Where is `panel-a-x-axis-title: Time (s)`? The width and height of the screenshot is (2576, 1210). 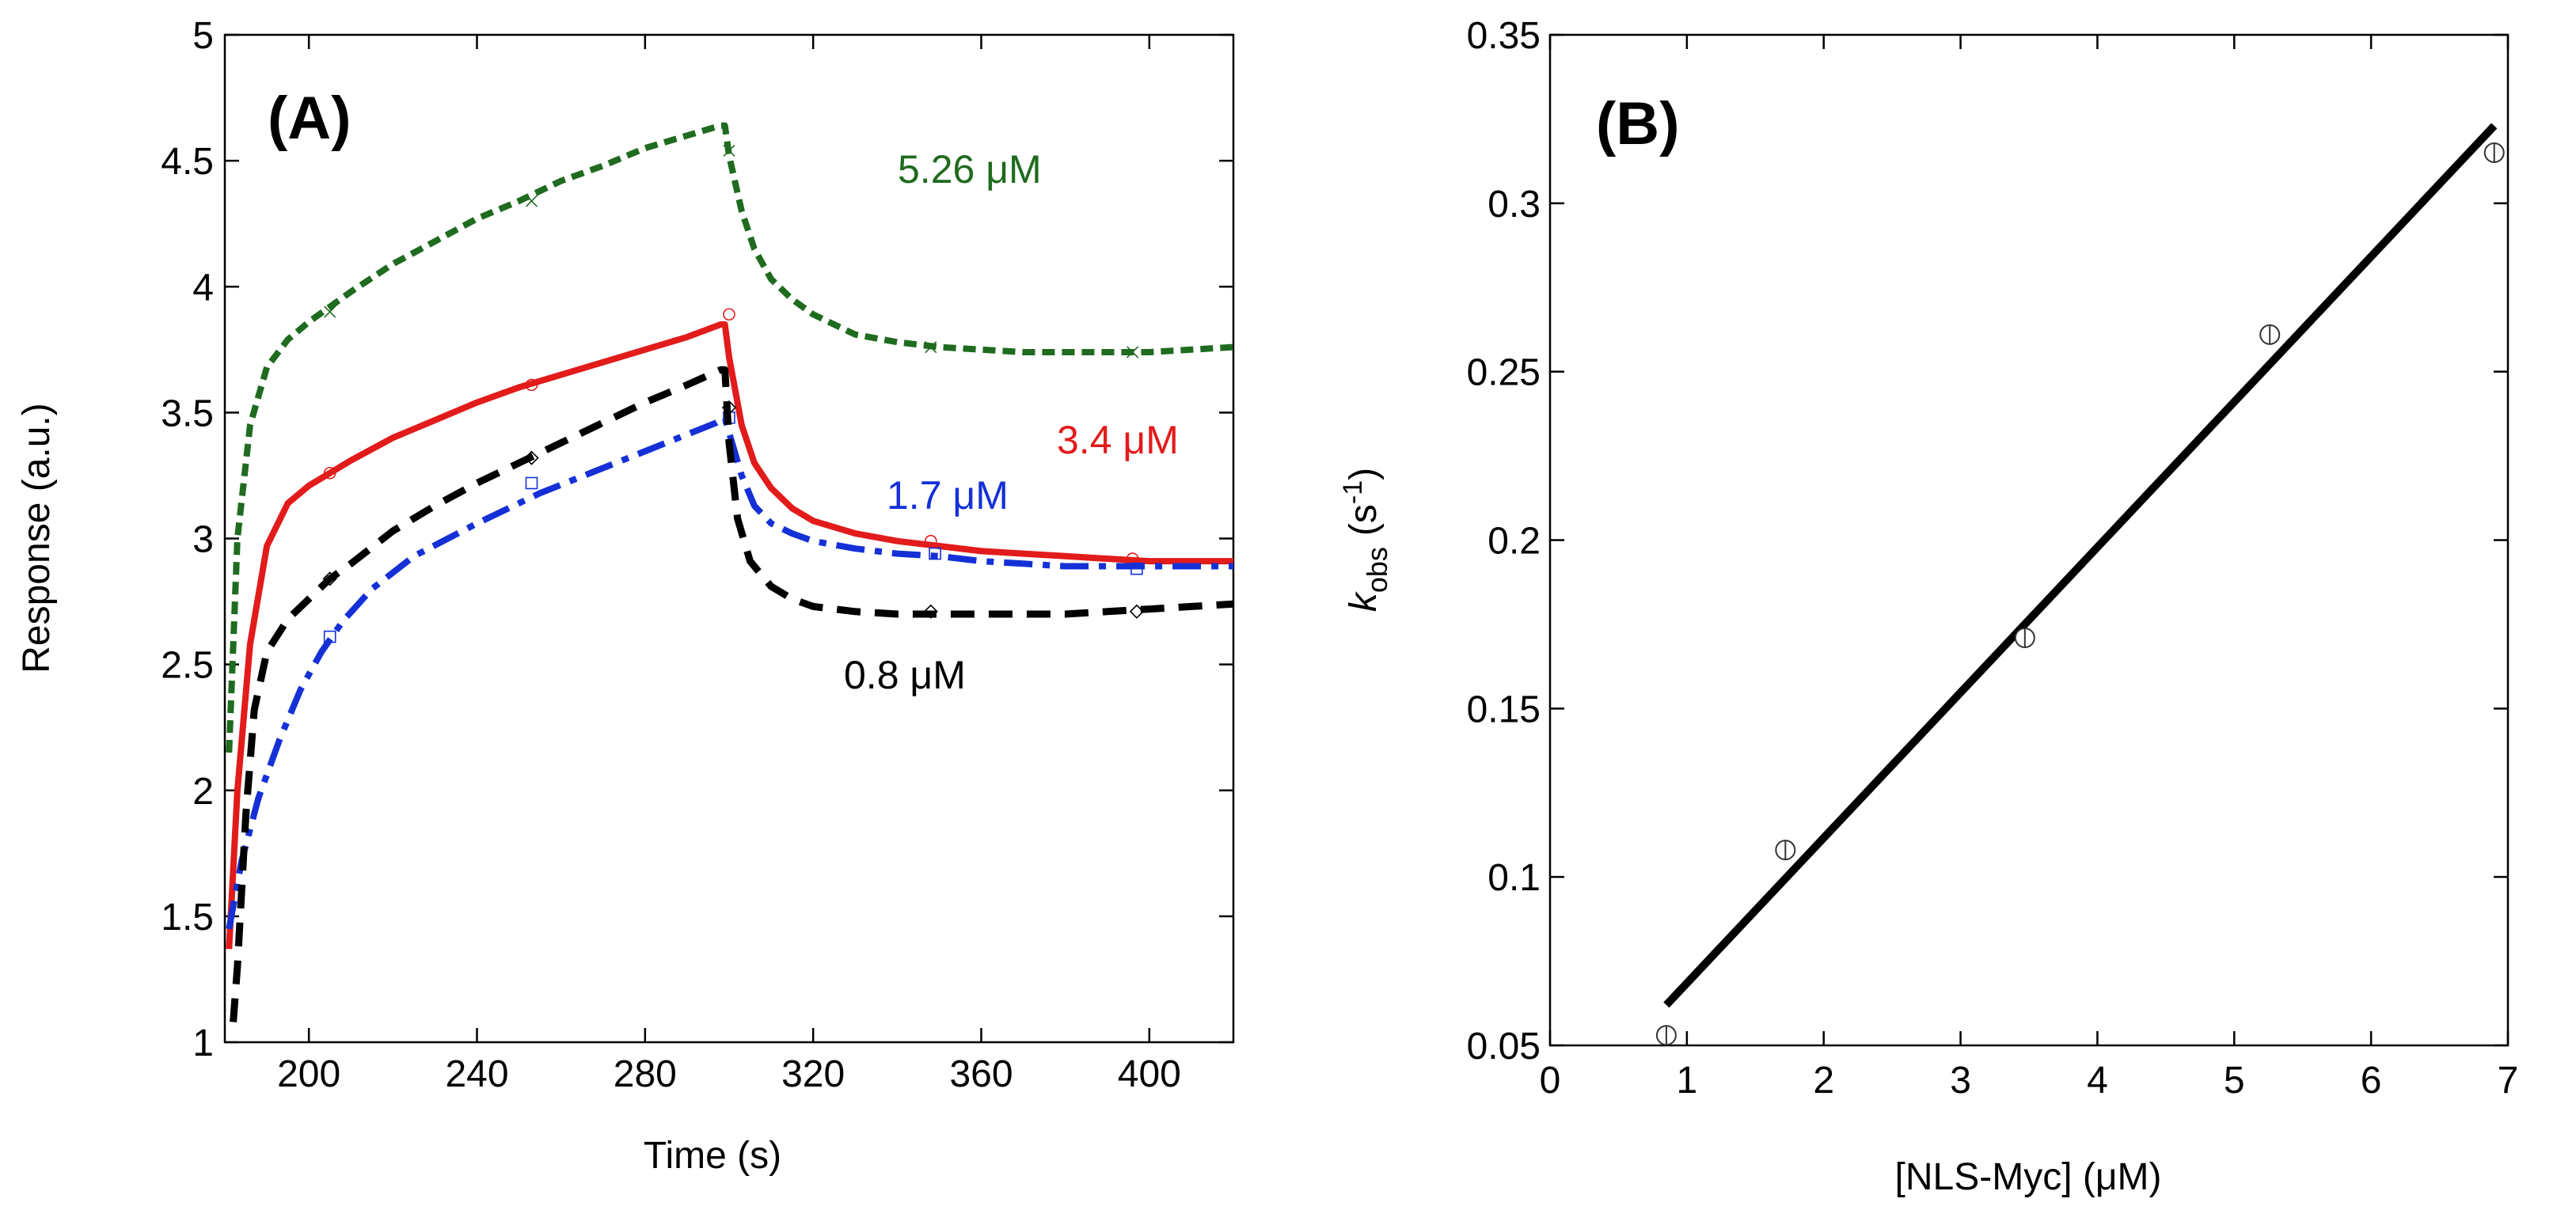
panel-a-x-axis-title: Time (s) is located at coordinates (713, 1156).